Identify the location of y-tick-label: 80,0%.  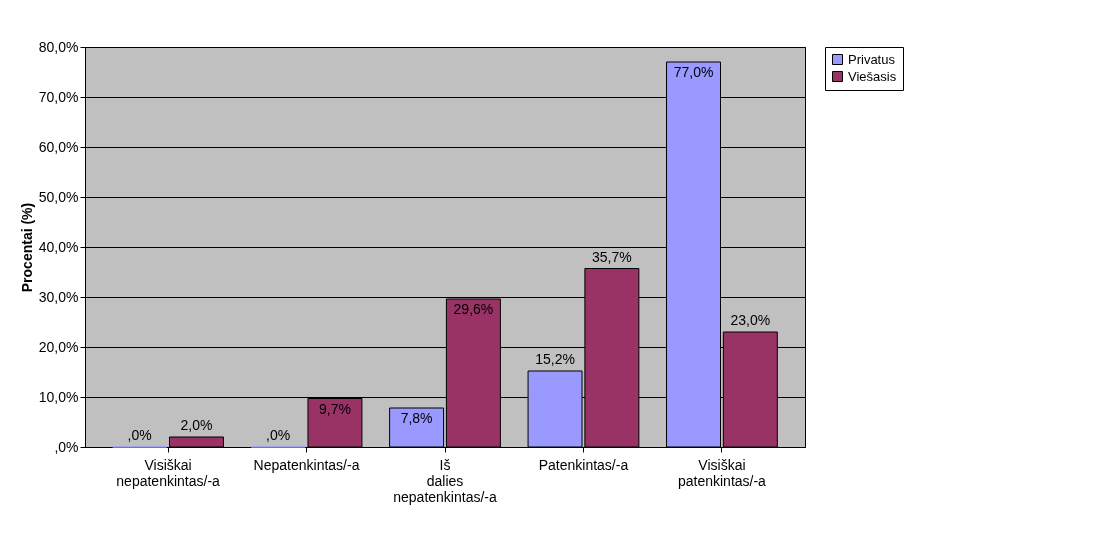
(58, 46).